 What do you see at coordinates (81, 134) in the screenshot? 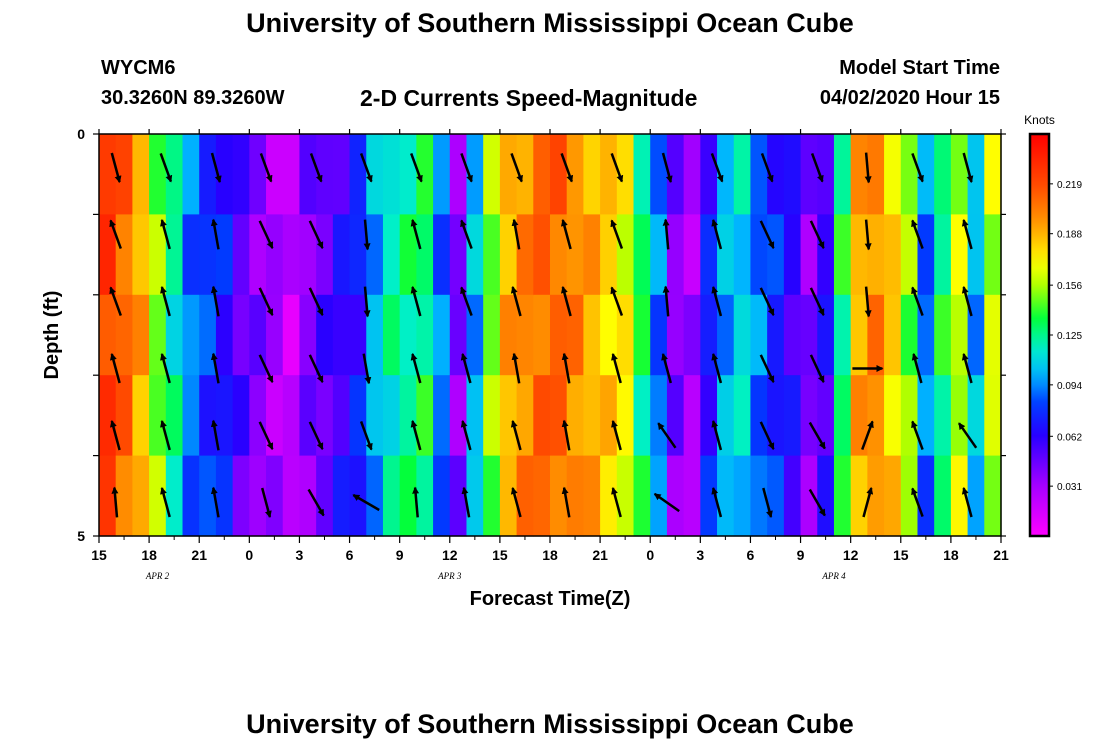
I see `y-tick-label: 0` at bounding box center [81, 134].